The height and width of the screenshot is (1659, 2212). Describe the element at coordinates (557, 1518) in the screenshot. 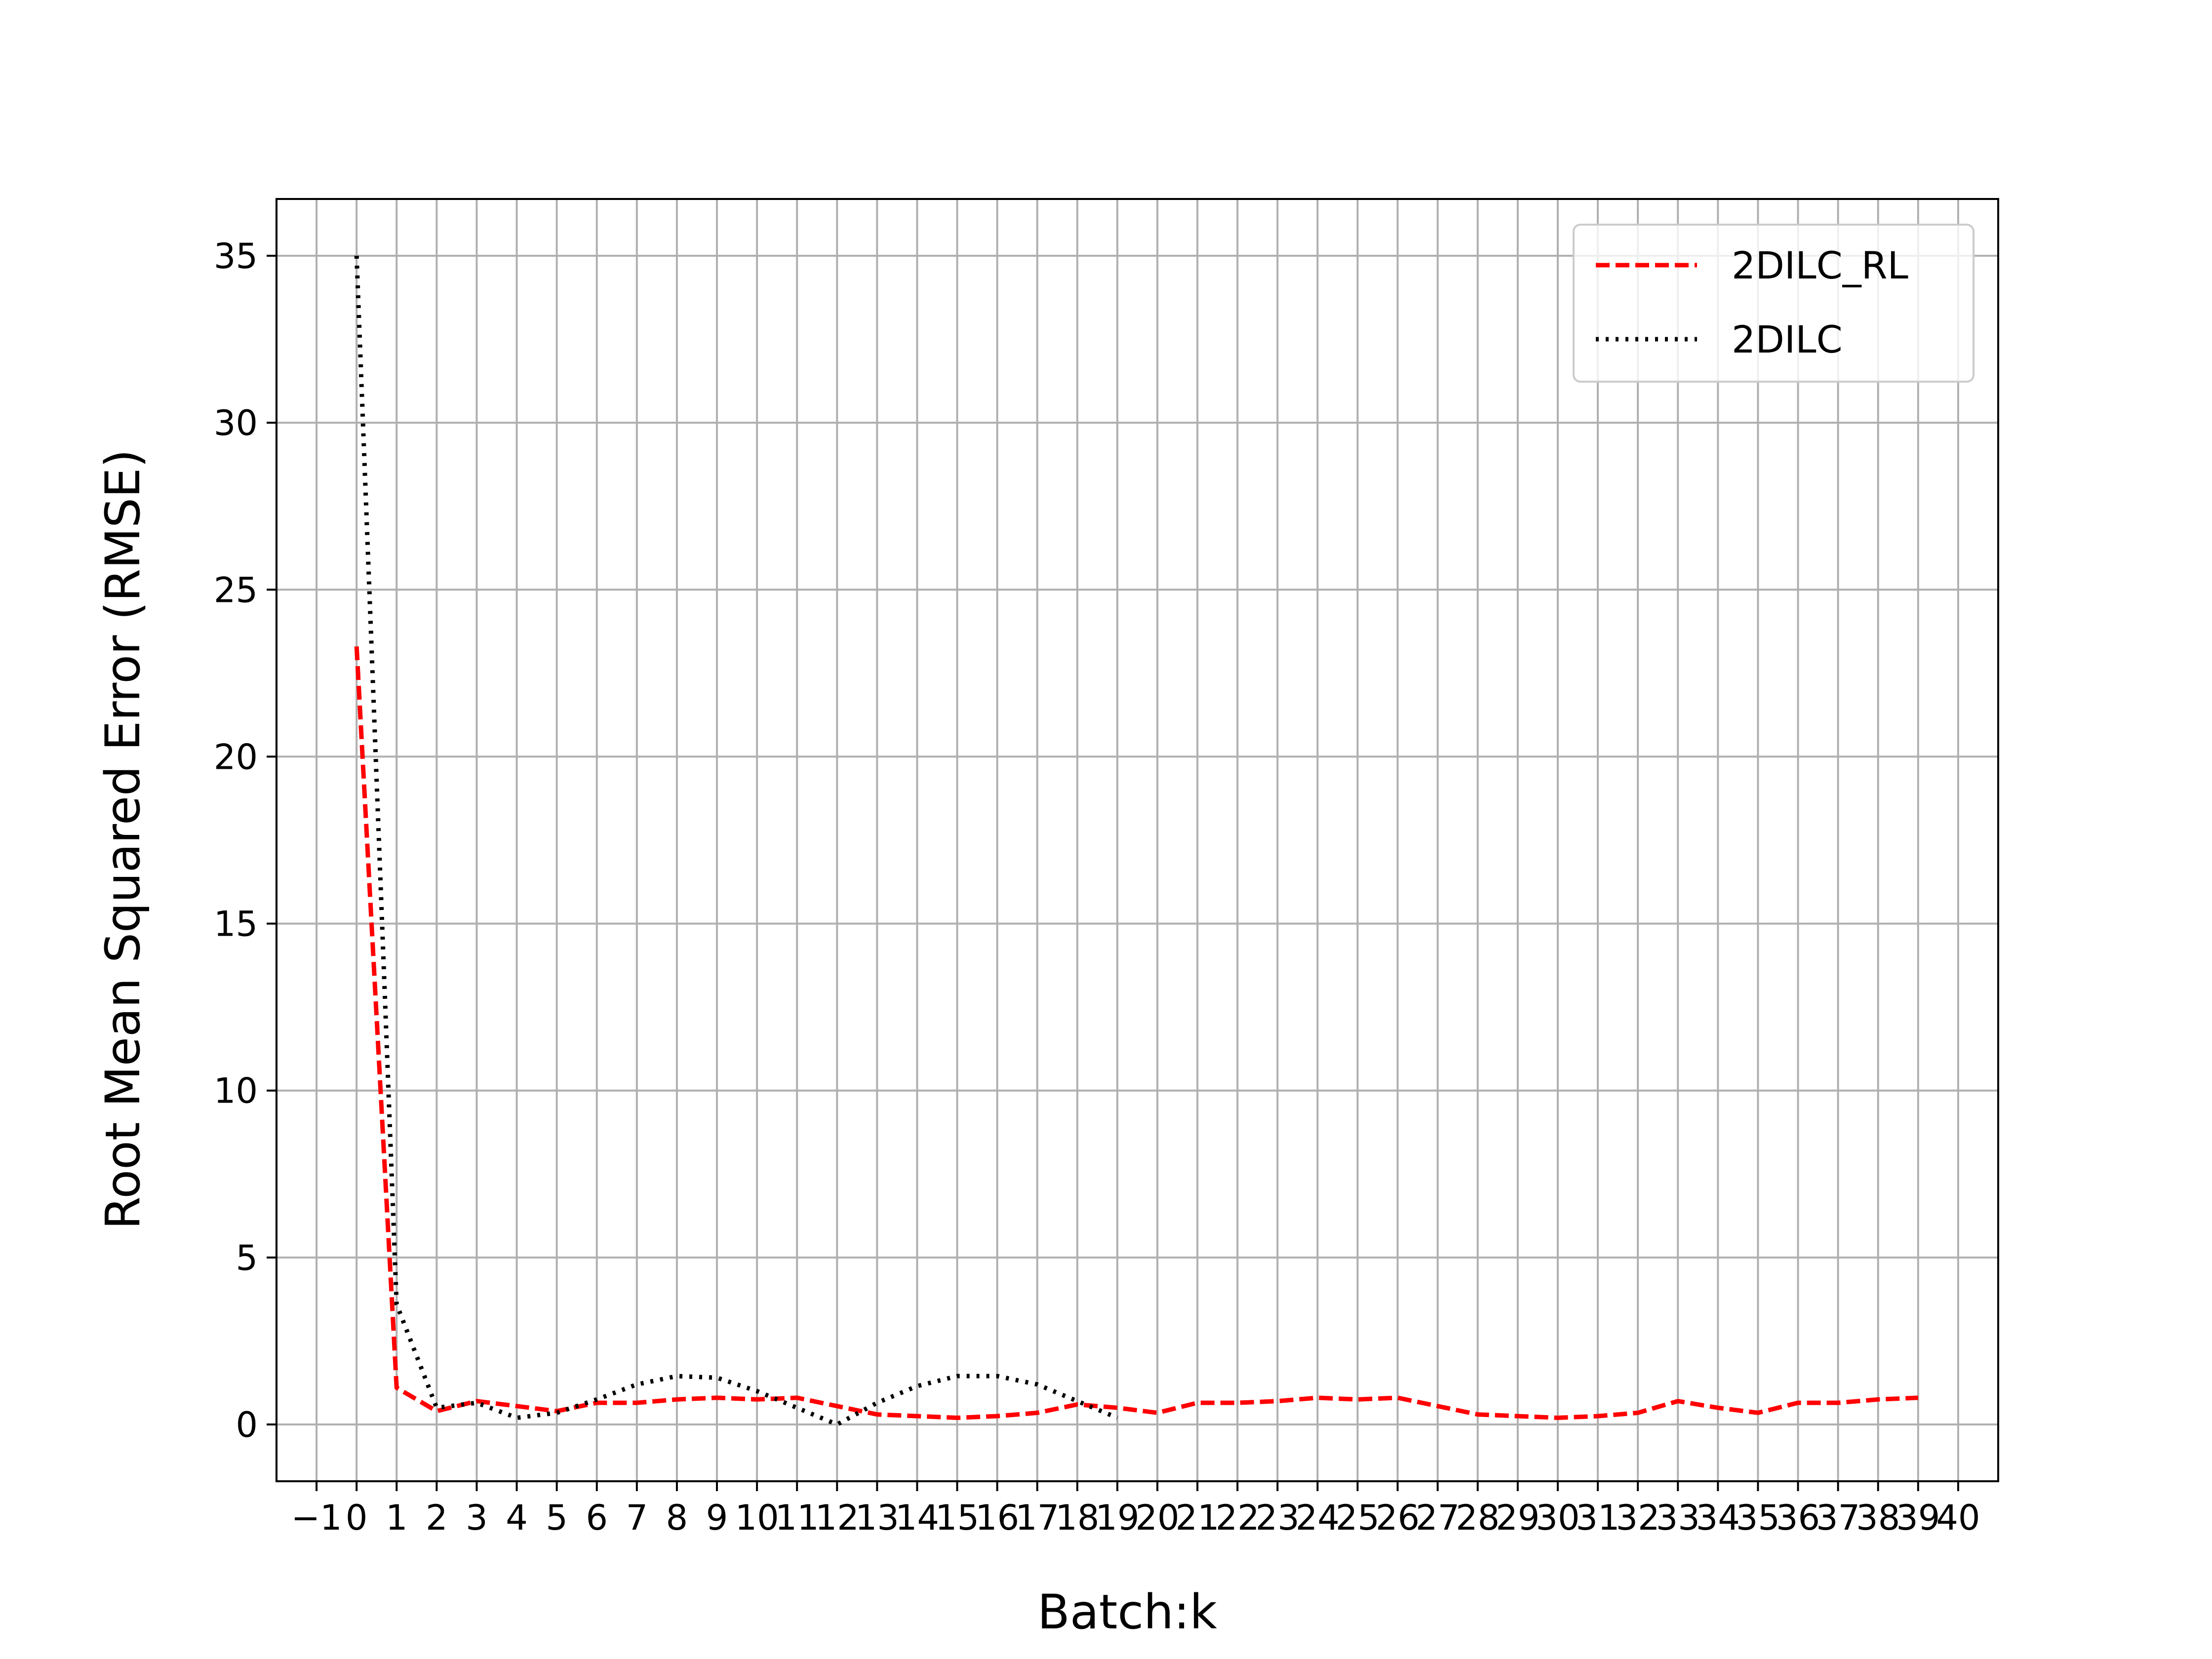

I see `x-tick-label: 5` at that location.